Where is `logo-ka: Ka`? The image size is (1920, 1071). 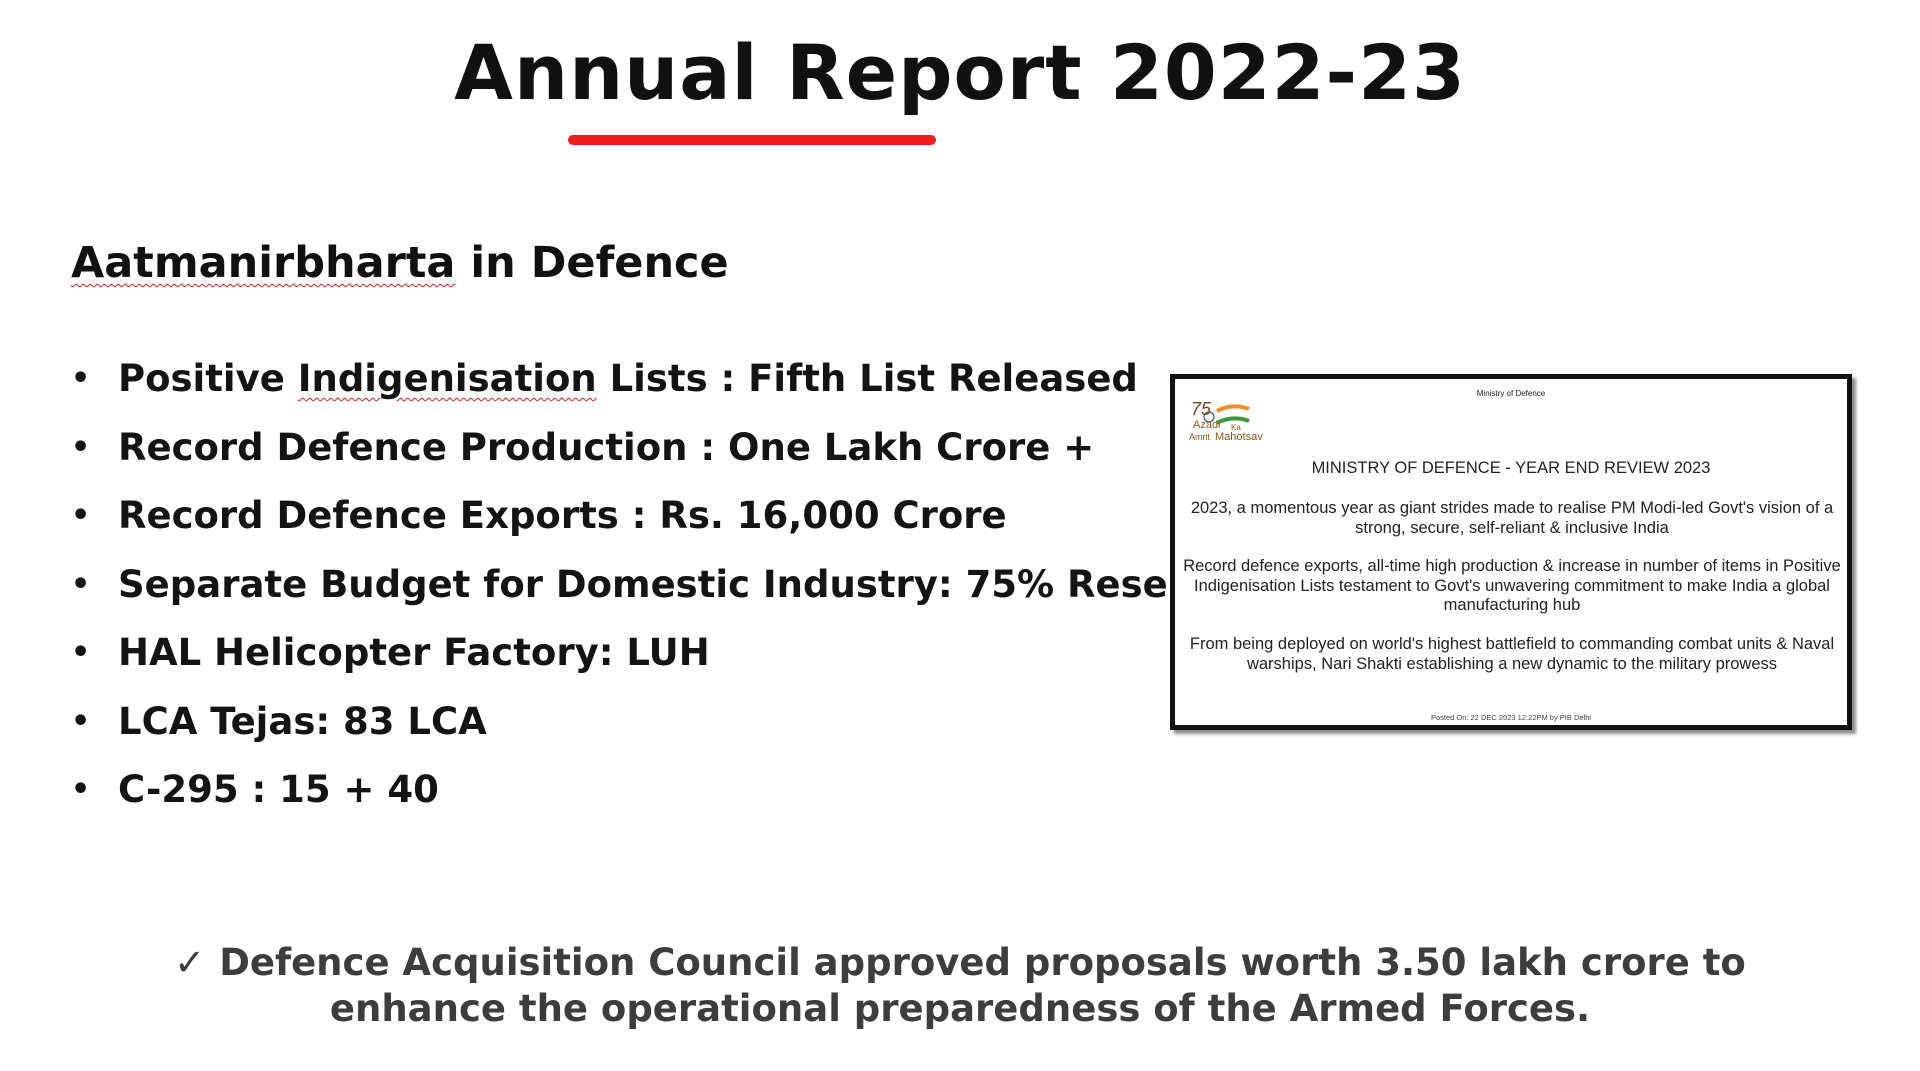
logo-ka: Ka is located at coordinates (1236, 427).